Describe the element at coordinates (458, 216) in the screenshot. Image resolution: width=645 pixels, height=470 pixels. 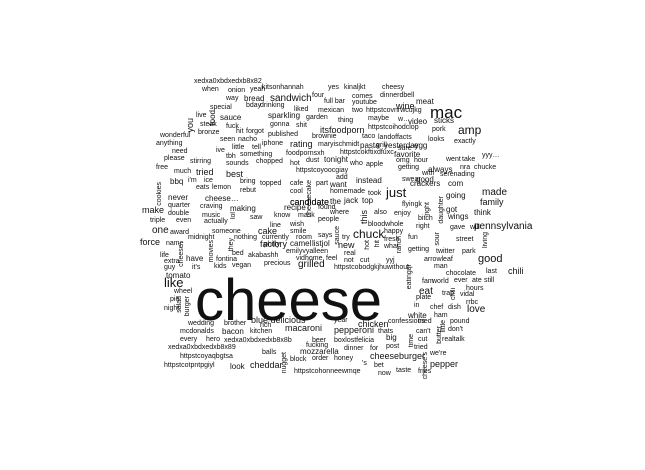
I see `cloud-word: wings` at that location.